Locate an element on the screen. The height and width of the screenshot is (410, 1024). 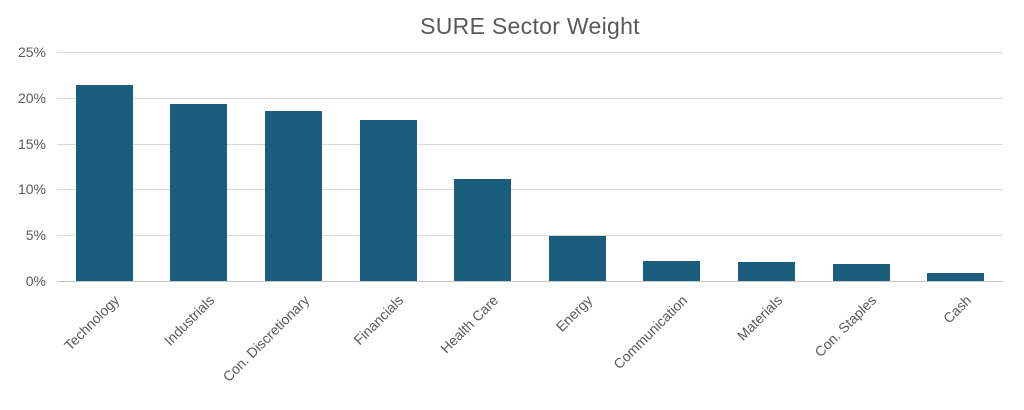
bar-financials is located at coordinates (388, 200).